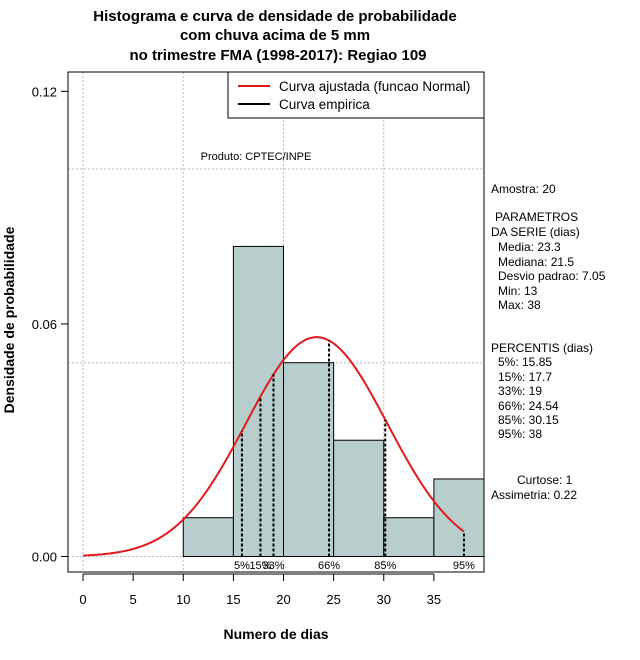 Image resolution: width=640 pixels, height=660 pixels. What do you see at coordinates (275, 634) in the screenshot?
I see `x-axis-label: Numero de dias` at bounding box center [275, 634].